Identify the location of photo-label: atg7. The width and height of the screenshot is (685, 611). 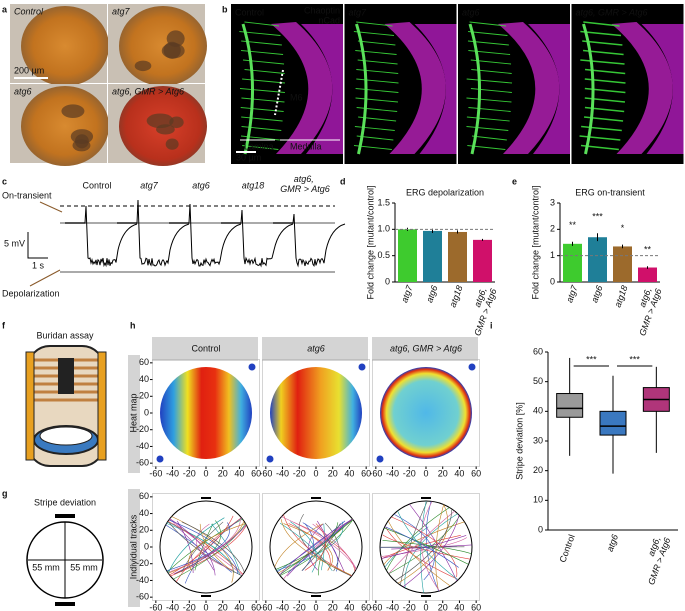
(121, 11).